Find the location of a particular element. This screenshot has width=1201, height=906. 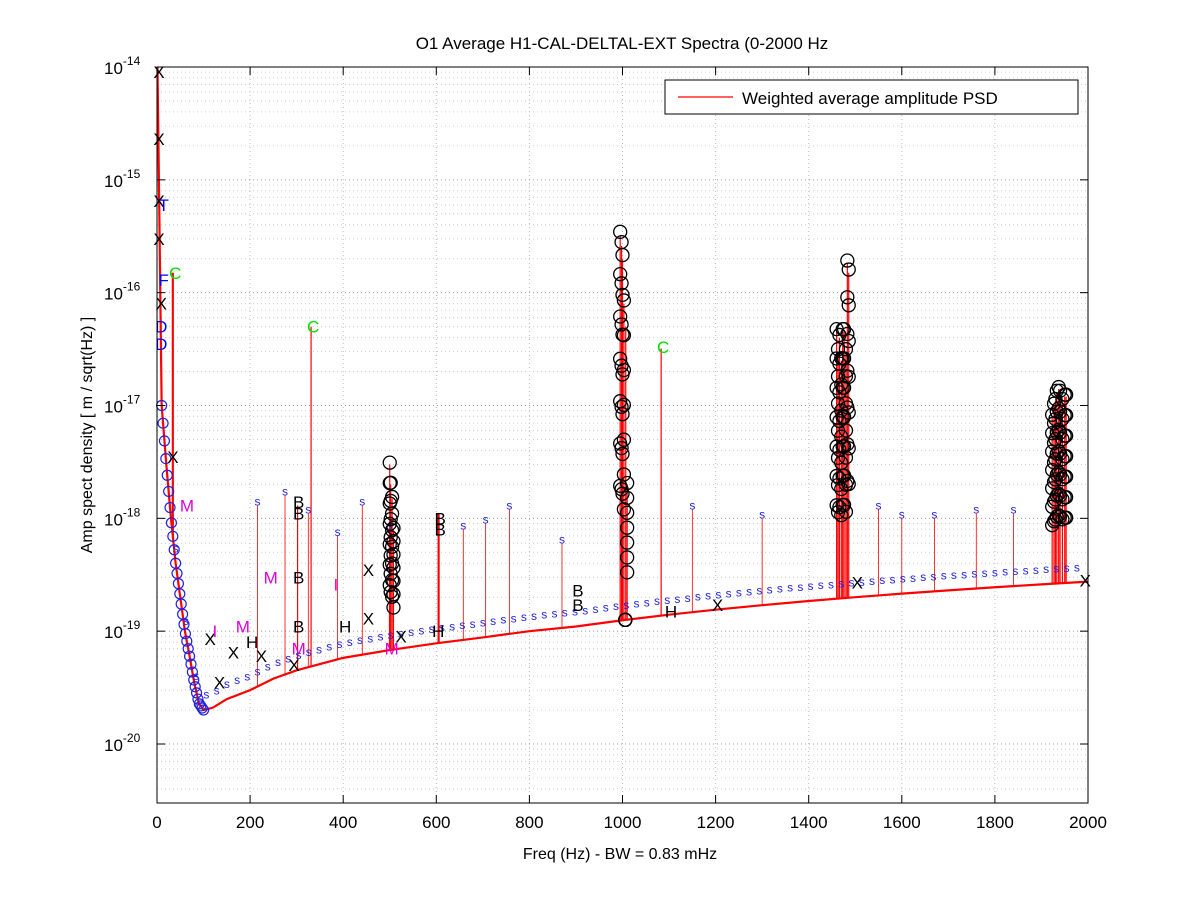

x-tick-label: 400 is located at coordinates (343, 822).